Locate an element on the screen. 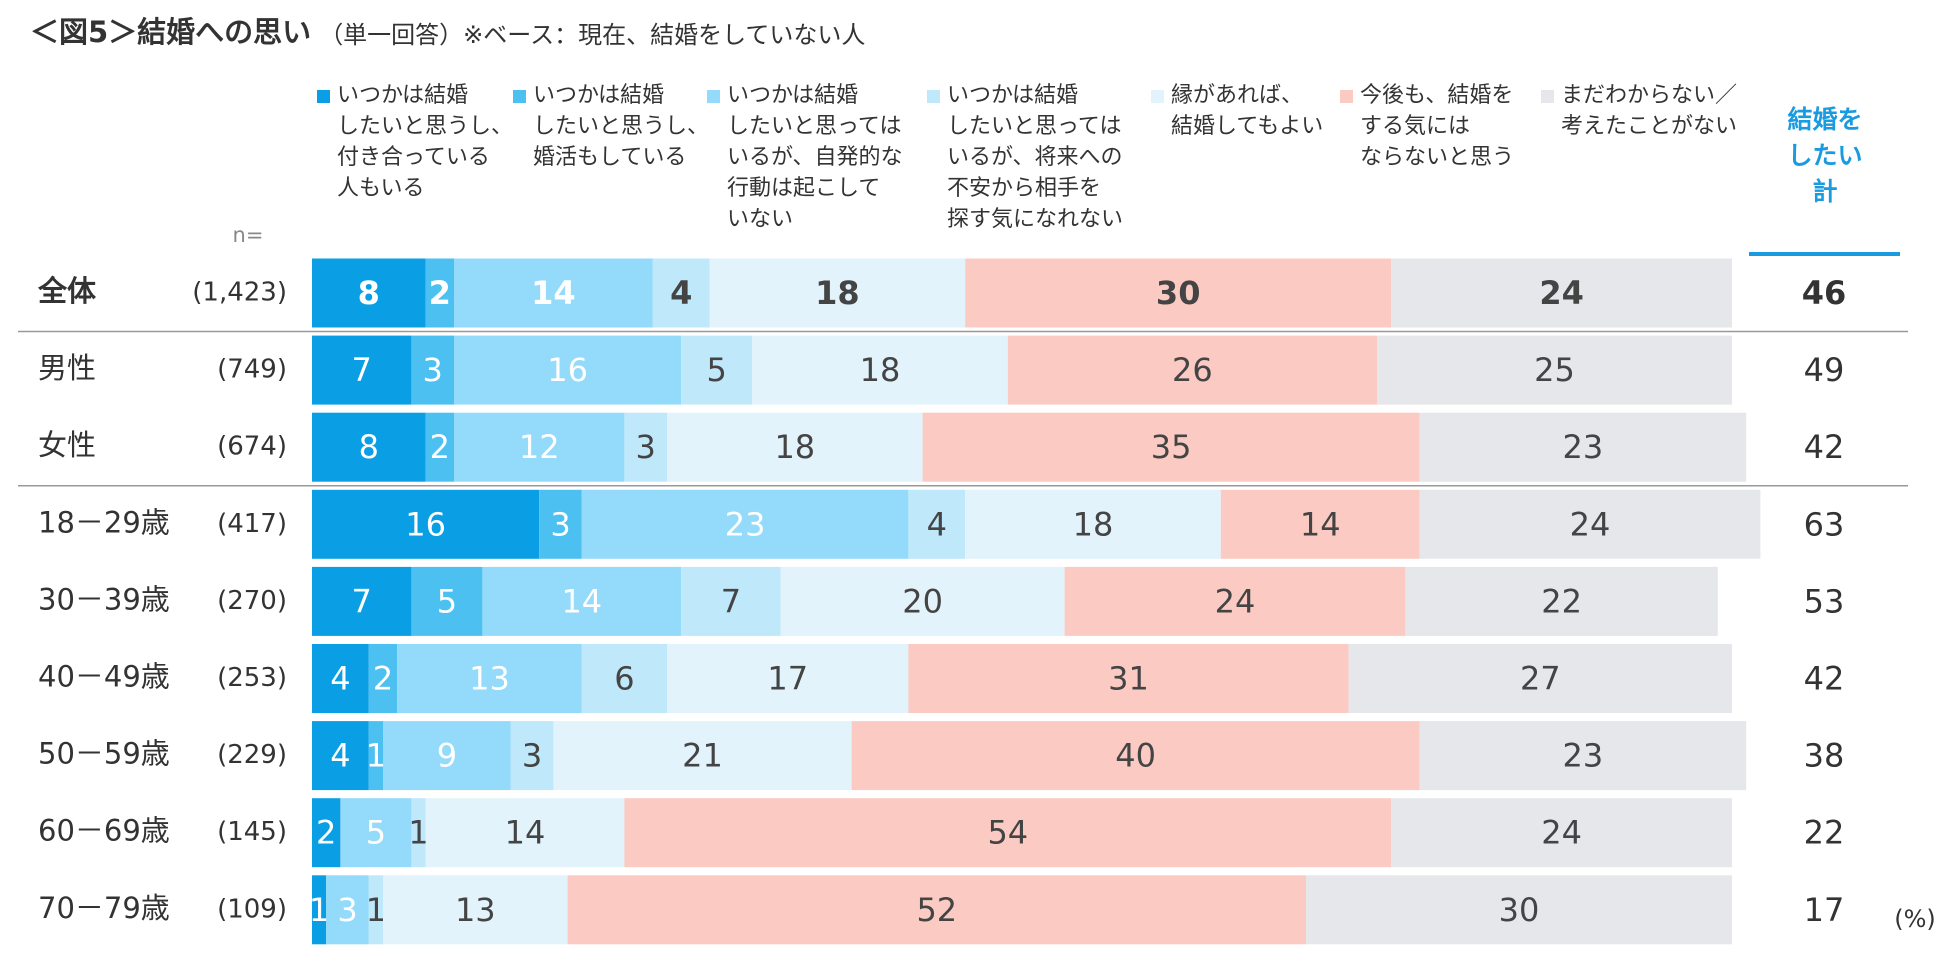  value-label: 27 is located at coordinates (1540, 679).